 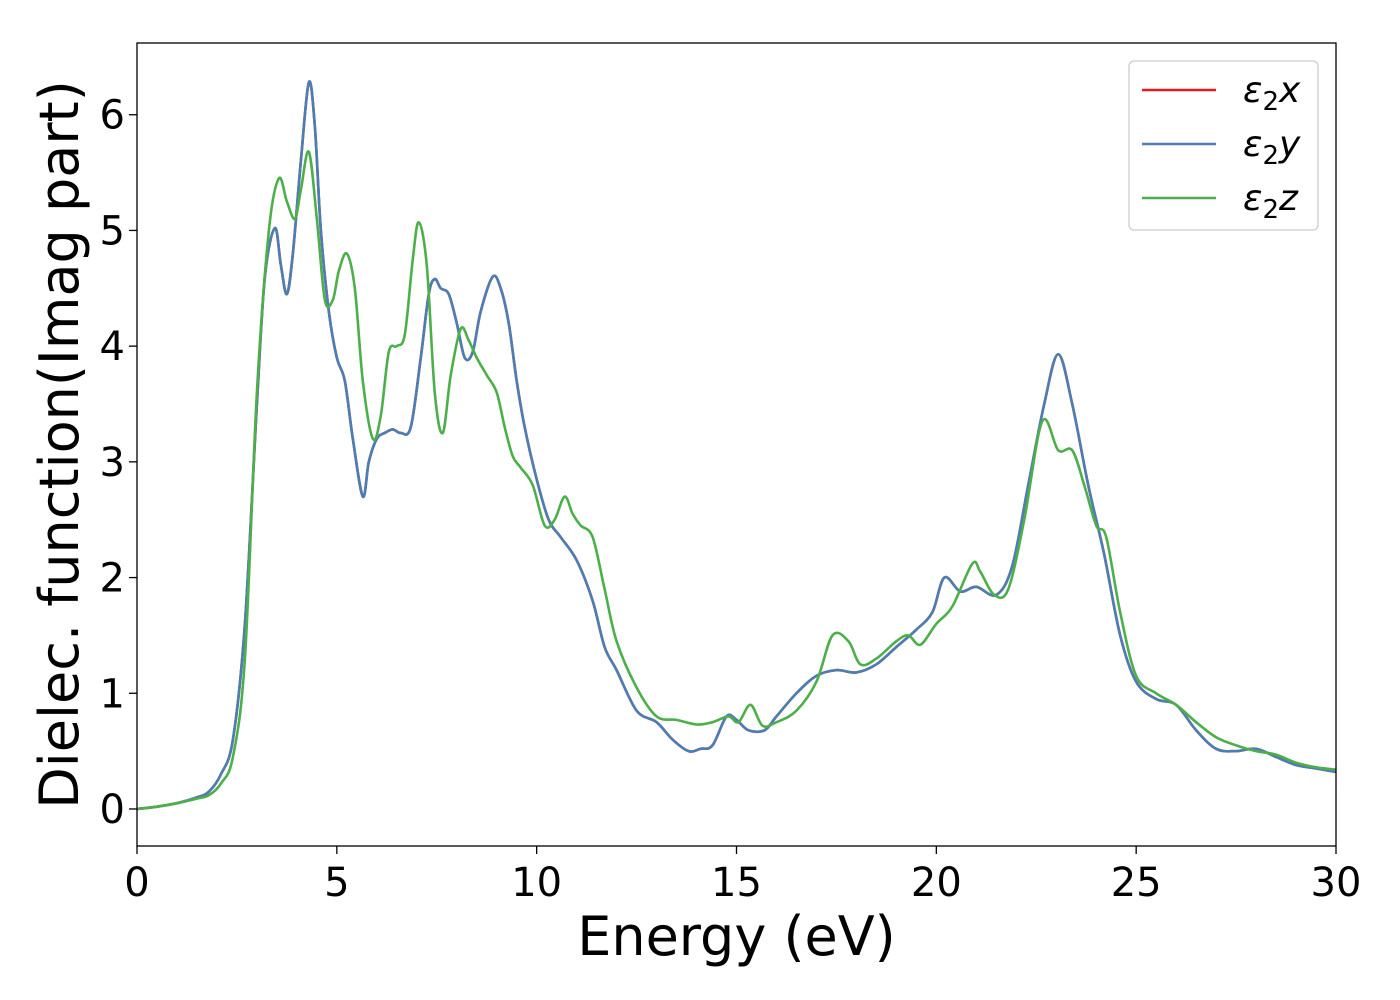 What do you see at coordinates (936, 883) in the screenshot?
I see `x-tick-label: 20` at bounding box center [936, 883].